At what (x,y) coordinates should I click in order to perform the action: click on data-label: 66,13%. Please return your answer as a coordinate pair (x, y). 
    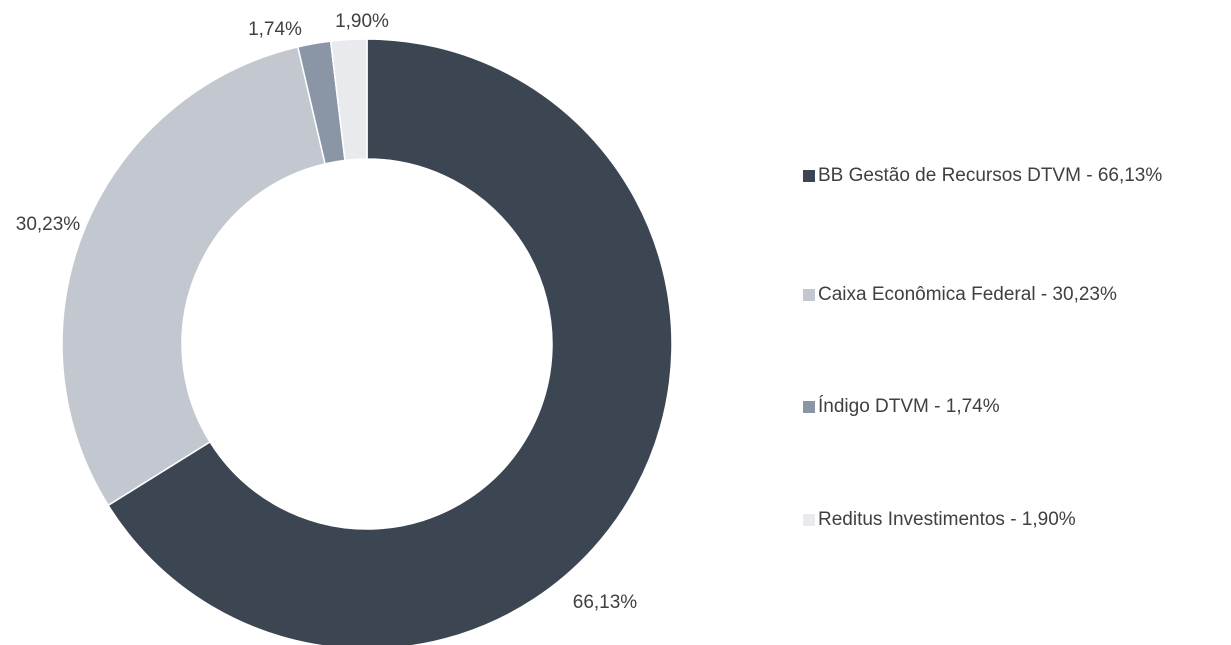
    Looking at the image, I should click on (605, 602).